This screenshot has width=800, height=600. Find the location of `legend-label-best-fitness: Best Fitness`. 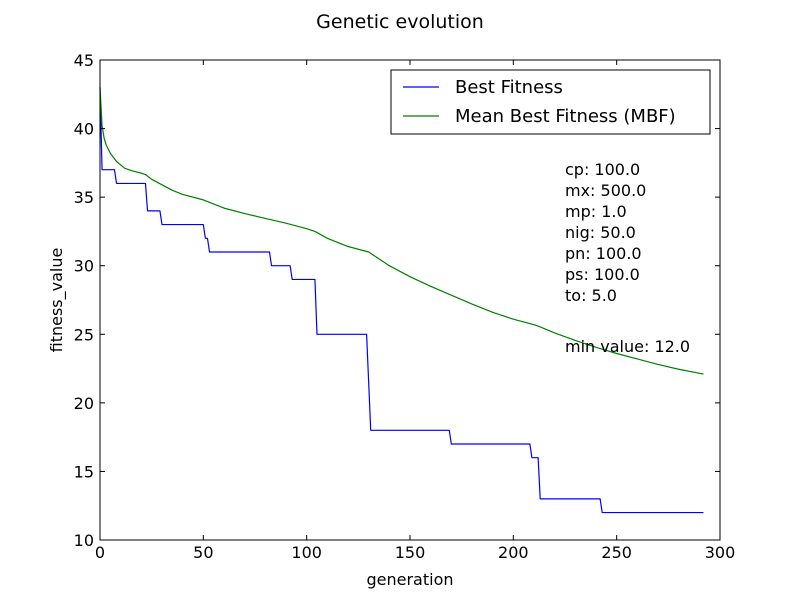

legend-label-best-fitness: Best Fitness is located at coordinates (509, 87).